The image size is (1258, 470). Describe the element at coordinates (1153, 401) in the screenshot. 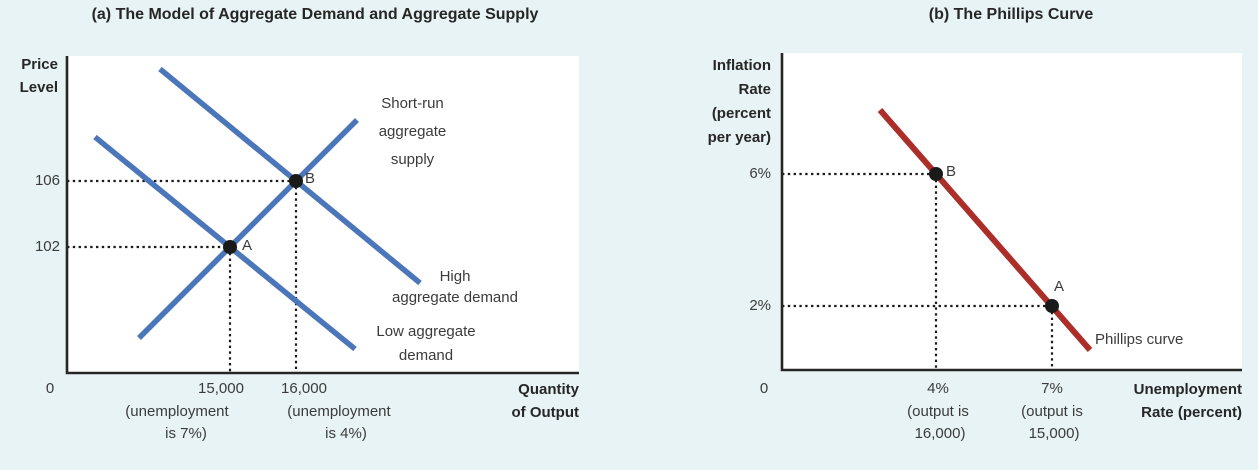

I see `x-axis-title-b: Unemployment Rate (percent)` at that location.